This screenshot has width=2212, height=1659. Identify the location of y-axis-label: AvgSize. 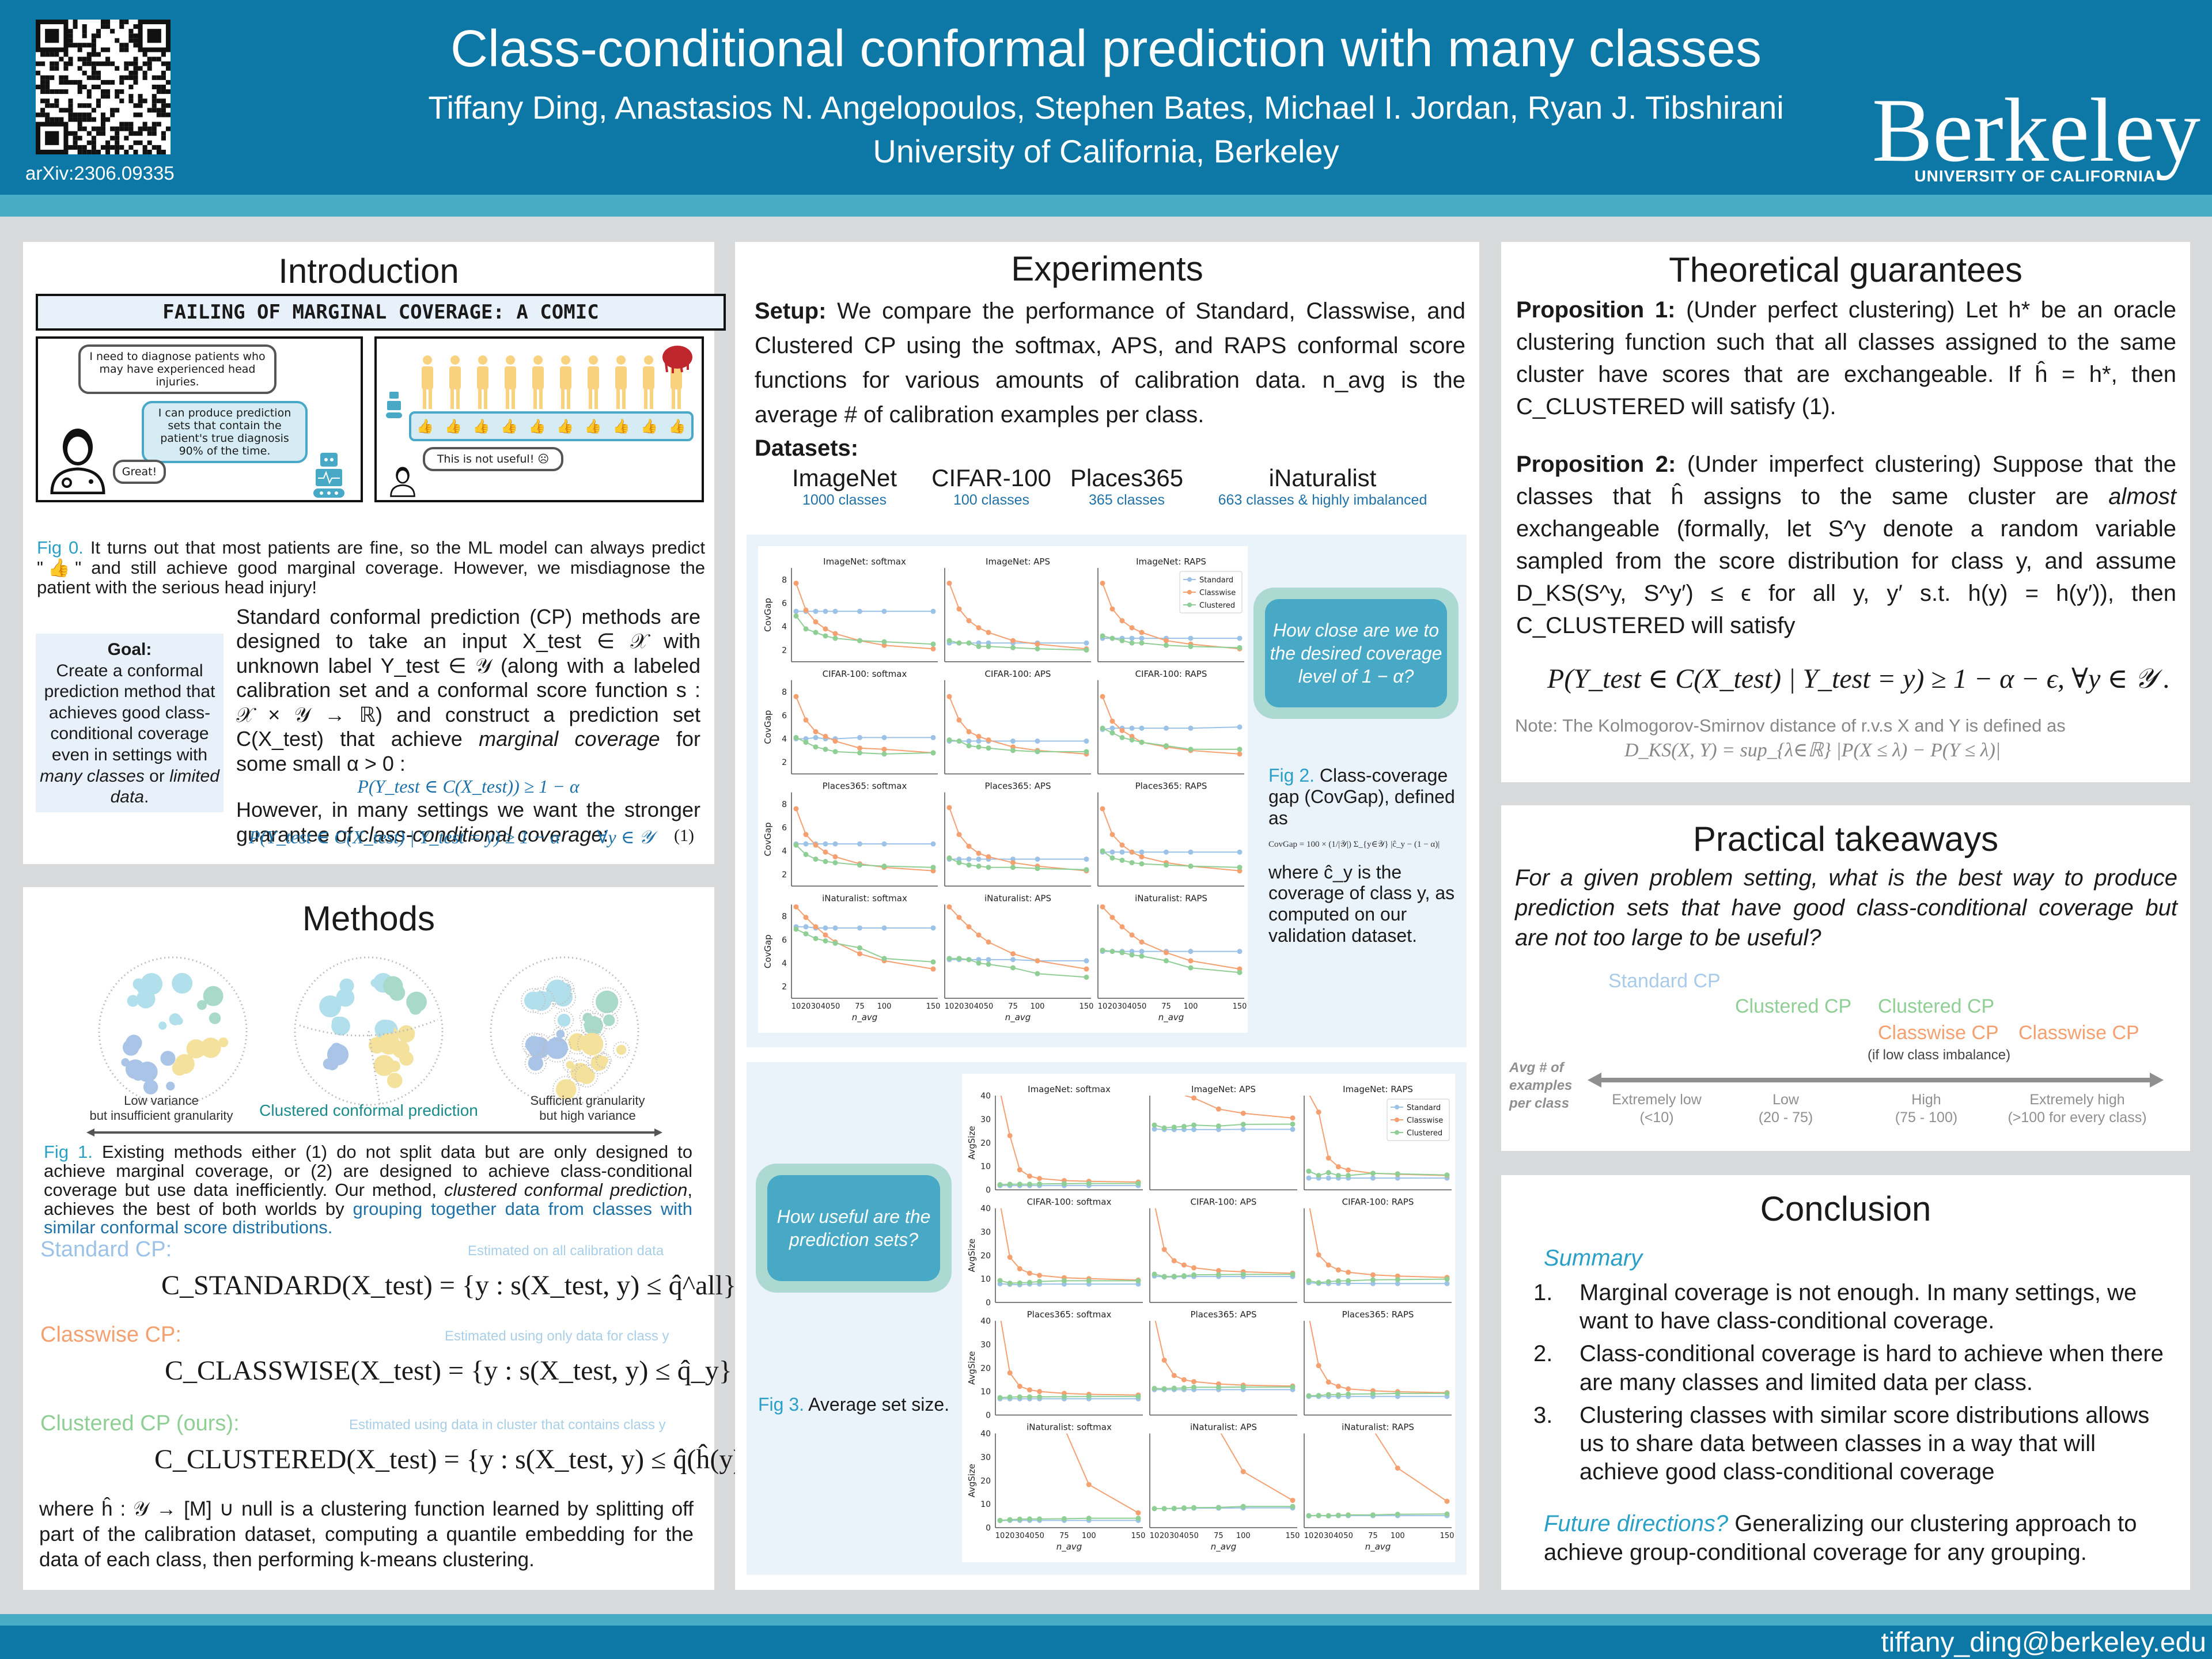
(972, 1255).